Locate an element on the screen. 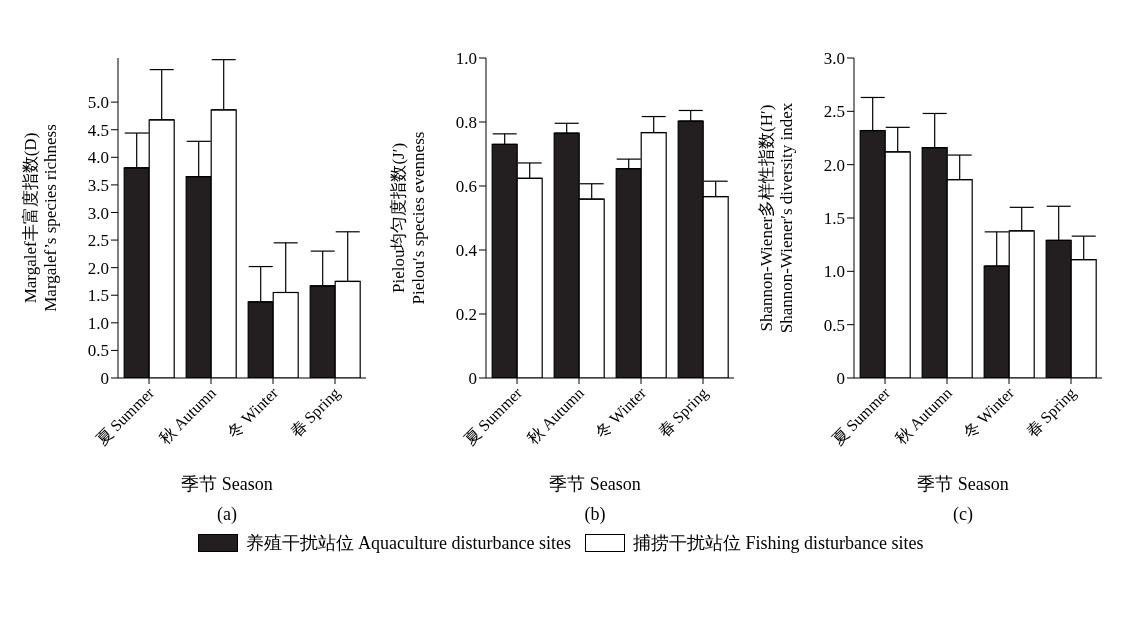 This screenshot has width=1121, height=617. legend-label: 捕捞干扰站位 Fishing disturbance sites is located at coordinates (778, 543).